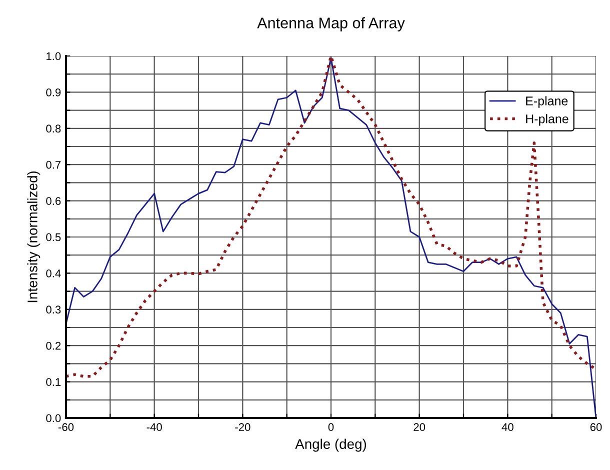 This screenshot has height=470, width=610. I want to click on y-tick-label: 0.6, so click(53, 201).